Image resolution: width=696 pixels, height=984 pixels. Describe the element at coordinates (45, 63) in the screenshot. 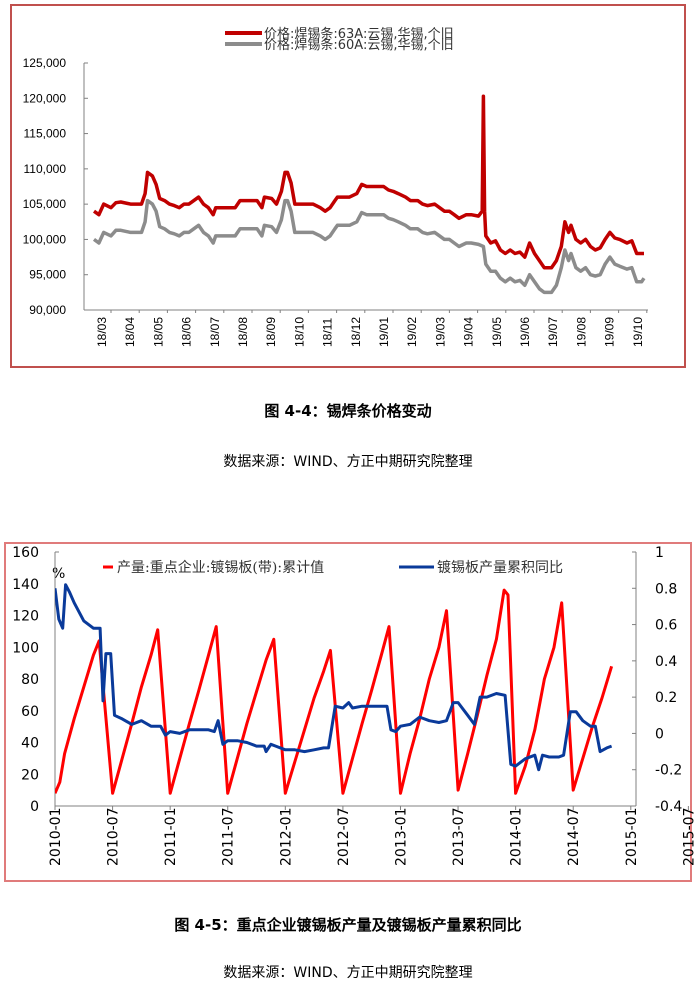

I see `y-tick-label: 125,000` at that location.